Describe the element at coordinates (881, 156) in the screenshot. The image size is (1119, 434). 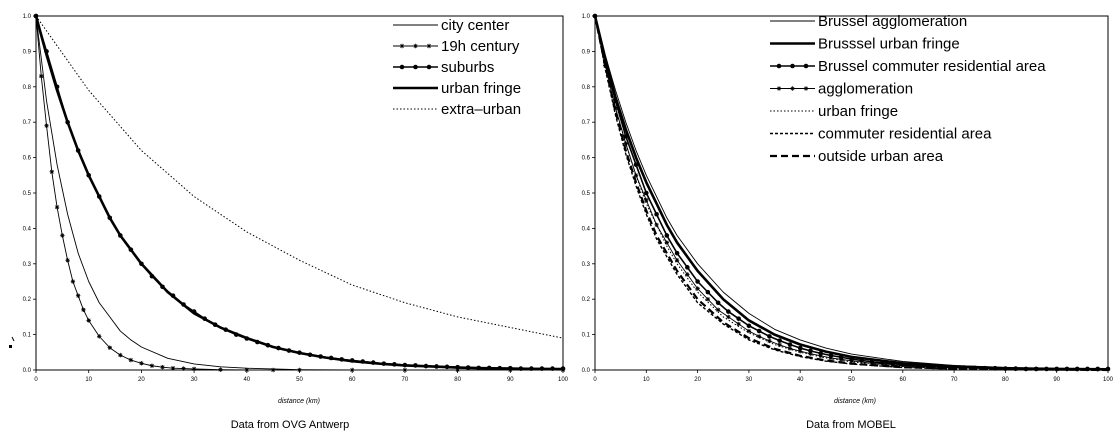
I see `legend-label: outside urban area` at that location.